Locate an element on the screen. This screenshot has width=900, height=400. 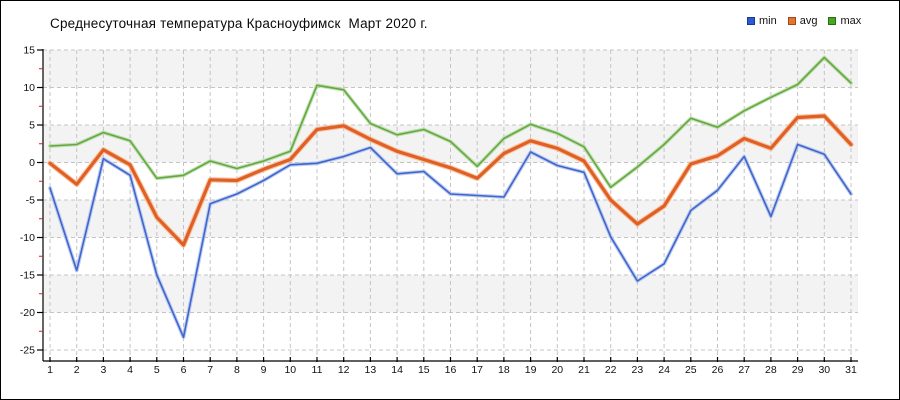
svg-text: 20 is located at coordinates (557, 370).